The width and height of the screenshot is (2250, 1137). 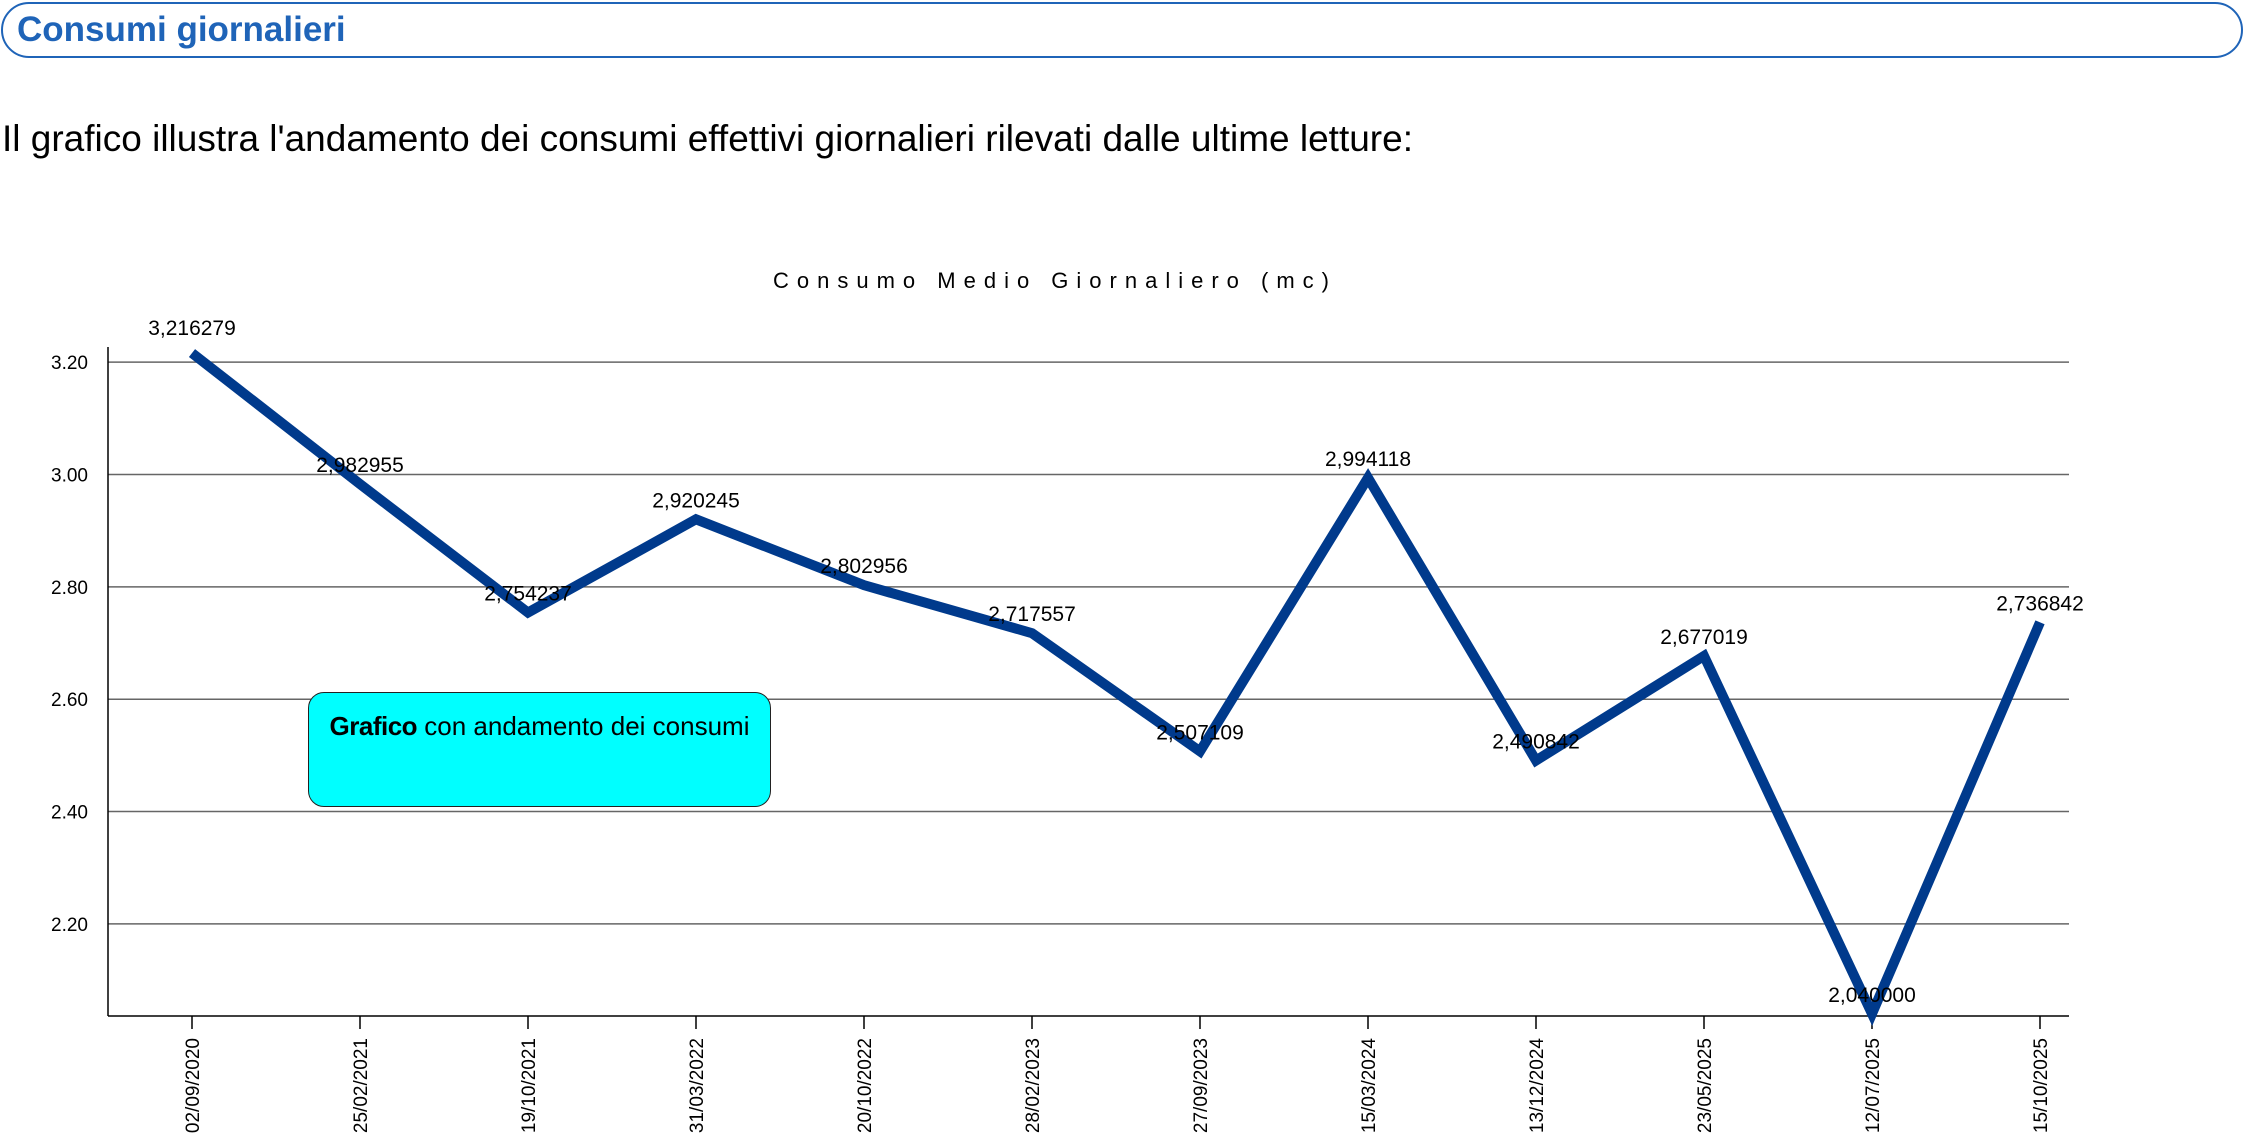 I want to click on data-label: 2,802956, so click(x=864, y=566).